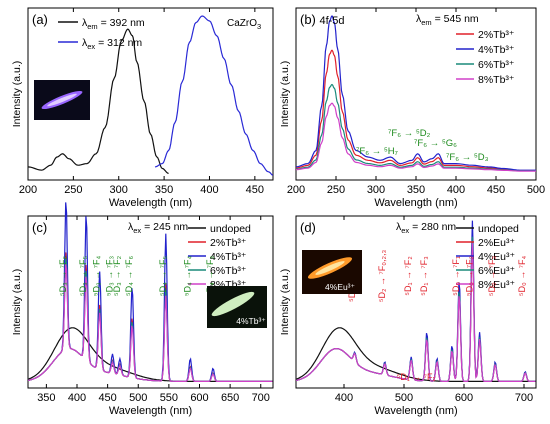  I want to click on legend-label: 4%Eu³⁺, so click(497, 257).